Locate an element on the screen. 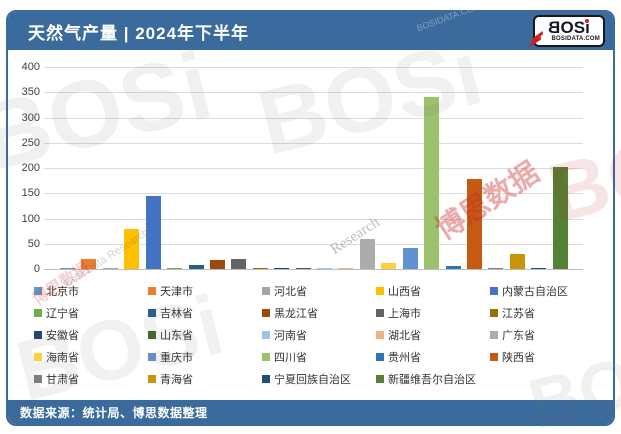 The image size is (621, 434). legend-item: 陕西省 is located at coordinates (547, 357).